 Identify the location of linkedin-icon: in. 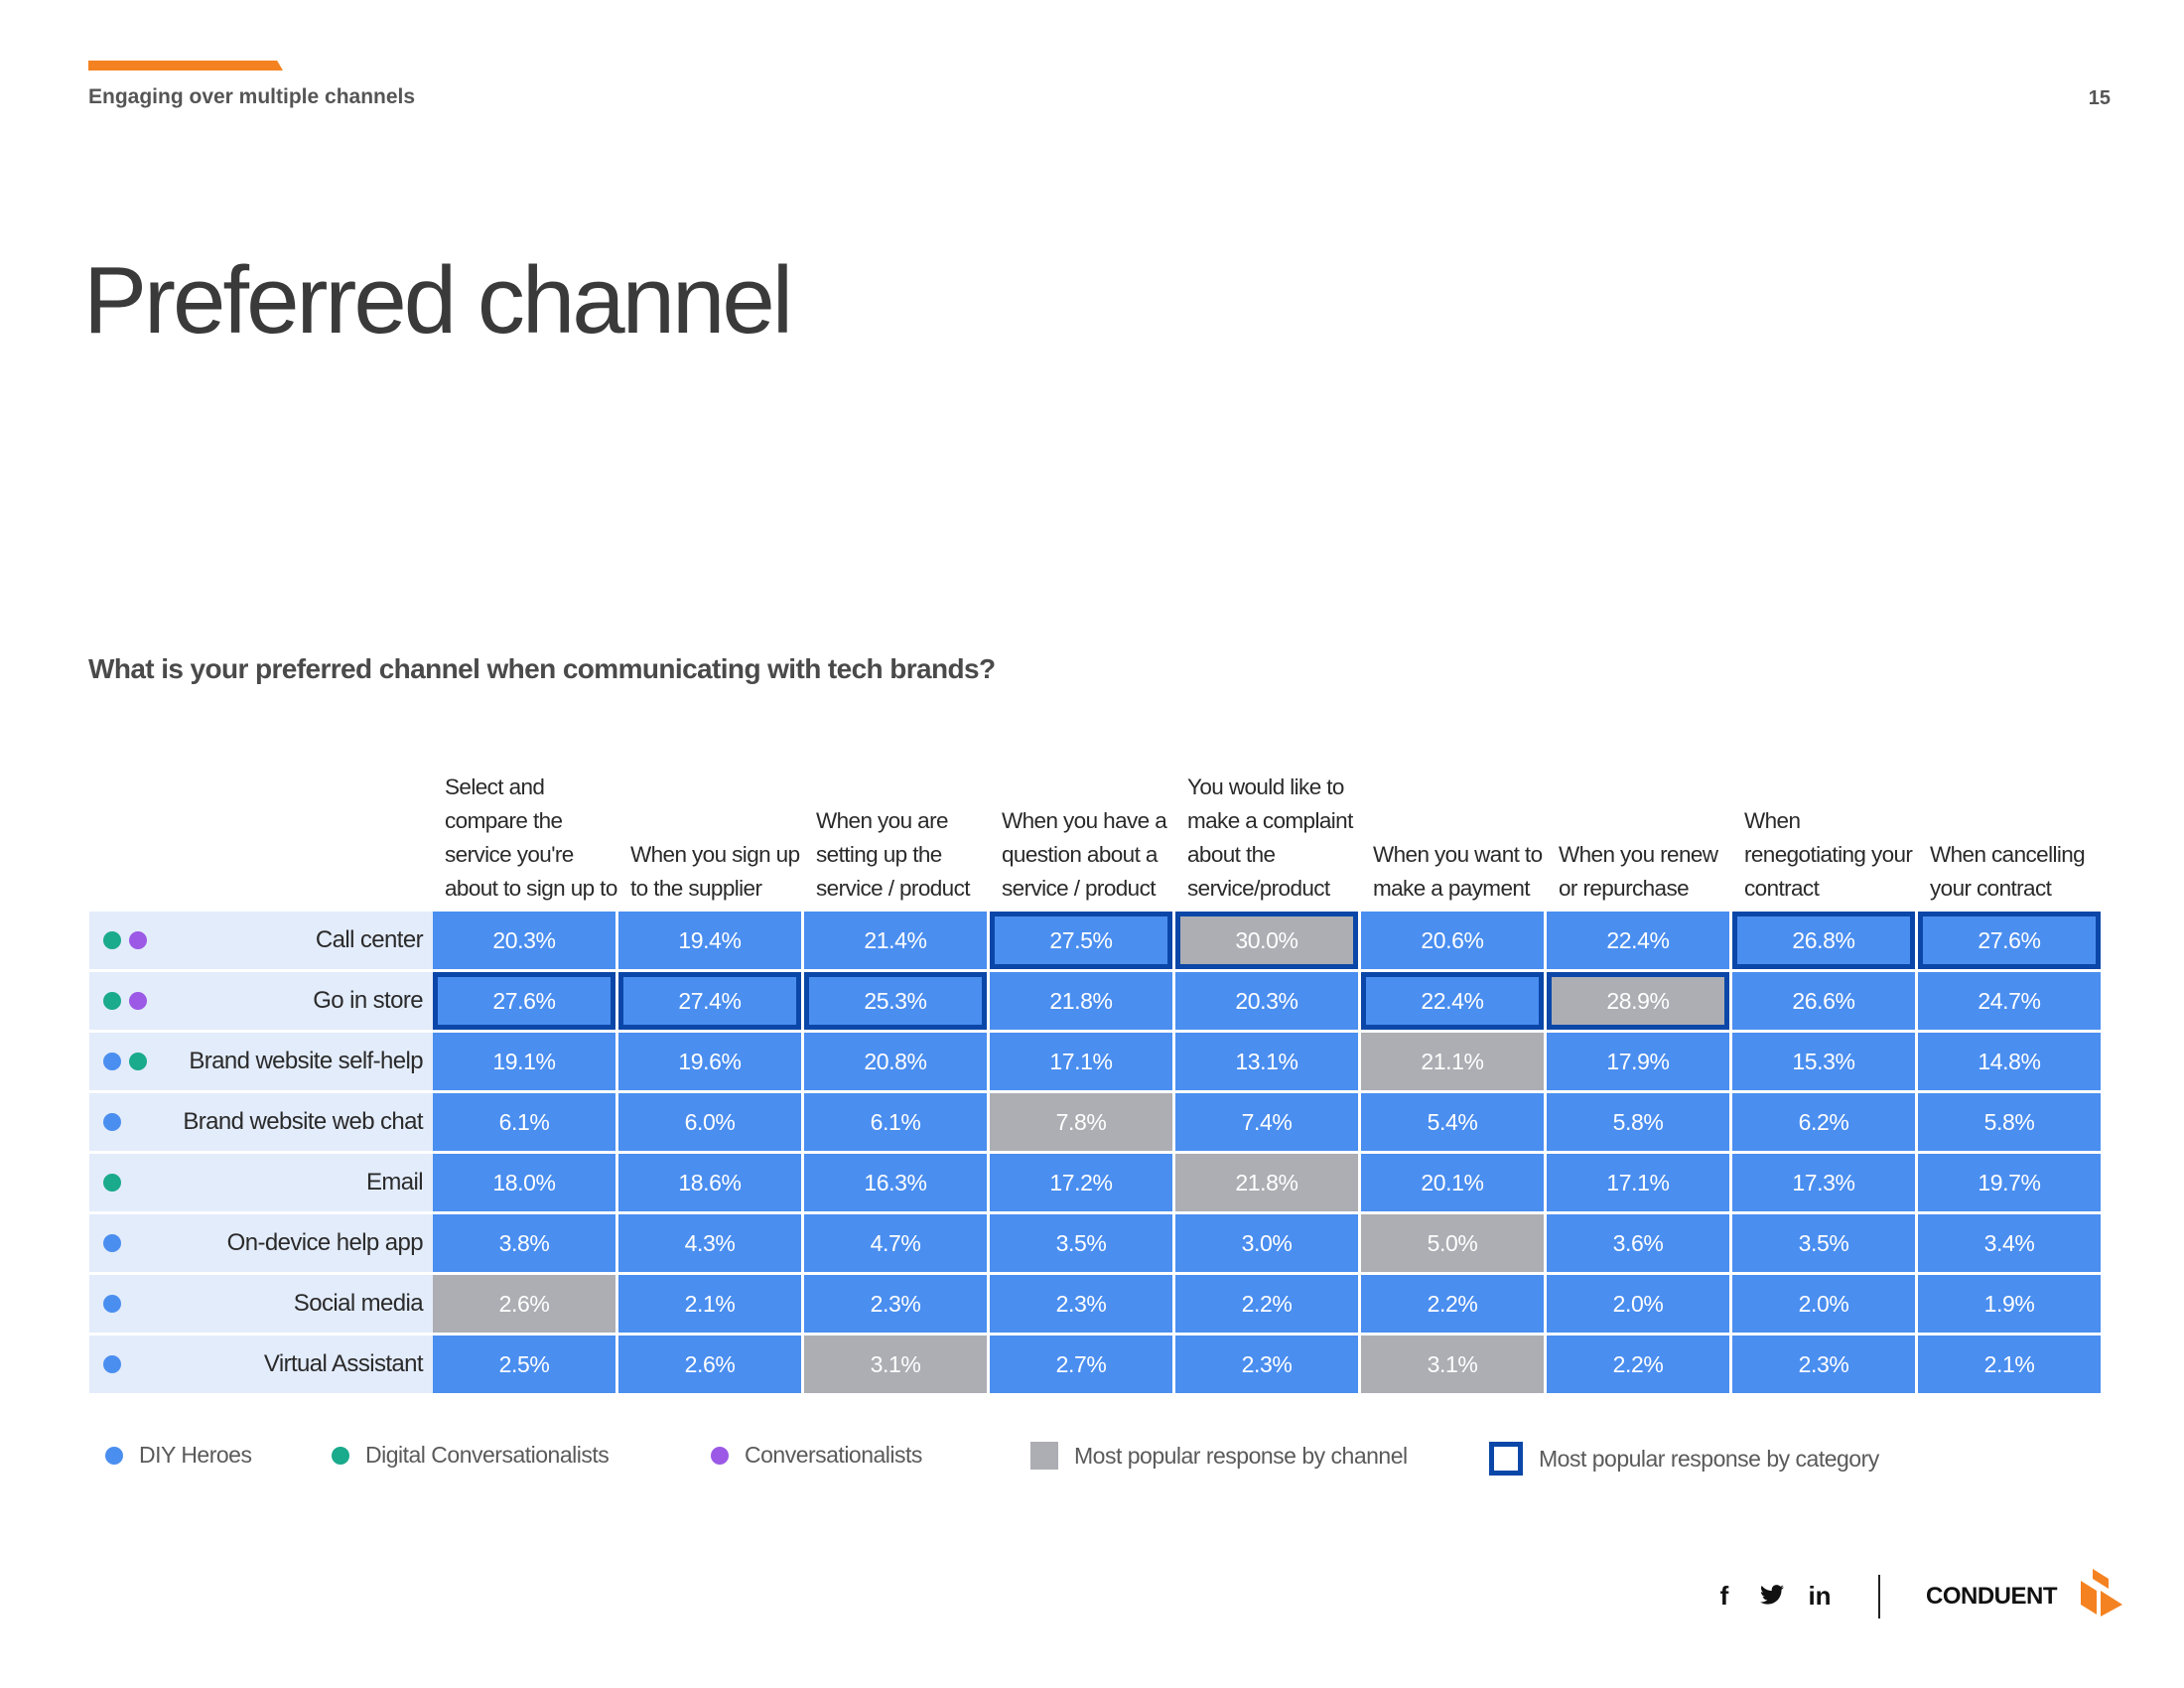
(1820, 1596).